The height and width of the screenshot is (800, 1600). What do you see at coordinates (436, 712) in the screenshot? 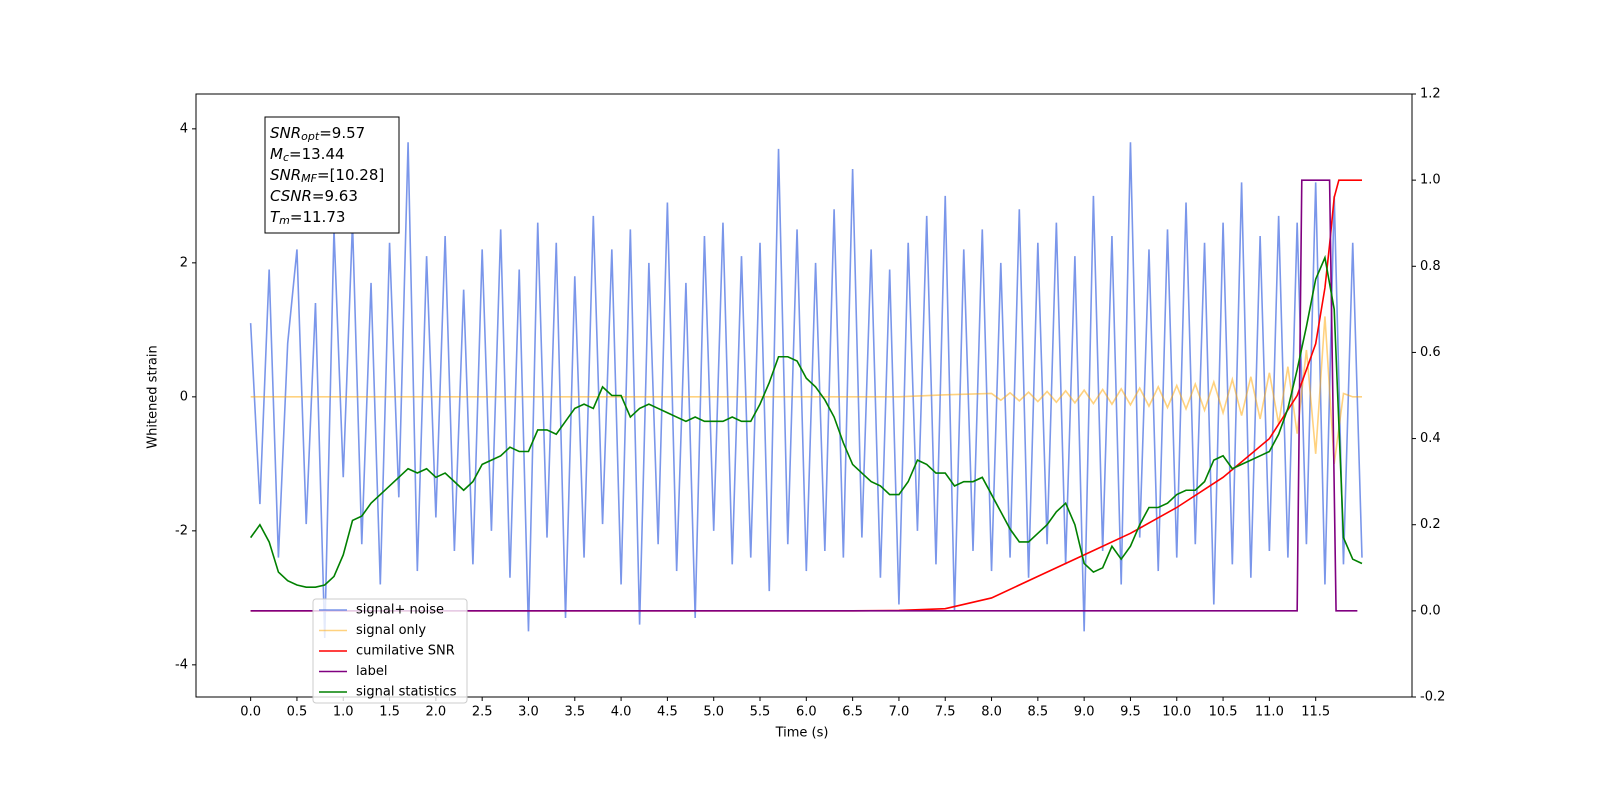
I see `x-tick-label: 2.0` at bounding box center [436, 712].